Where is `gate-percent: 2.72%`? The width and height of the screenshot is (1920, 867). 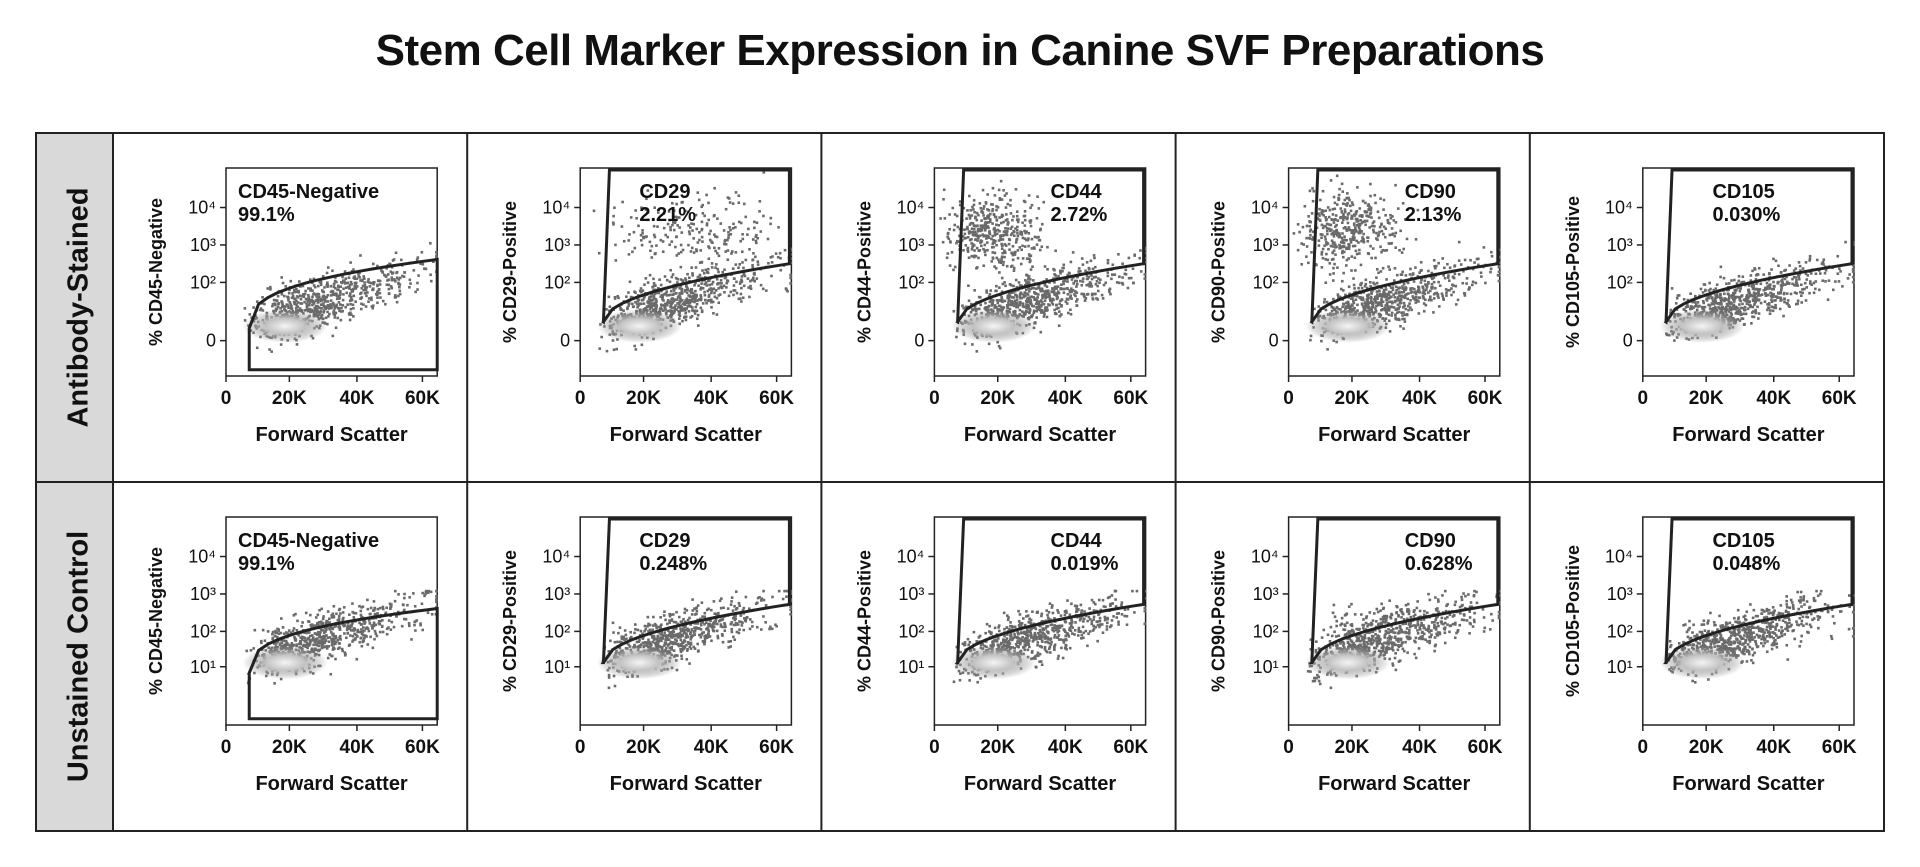 gate-percent: 2.72% is located at coordinates (1079, 215).